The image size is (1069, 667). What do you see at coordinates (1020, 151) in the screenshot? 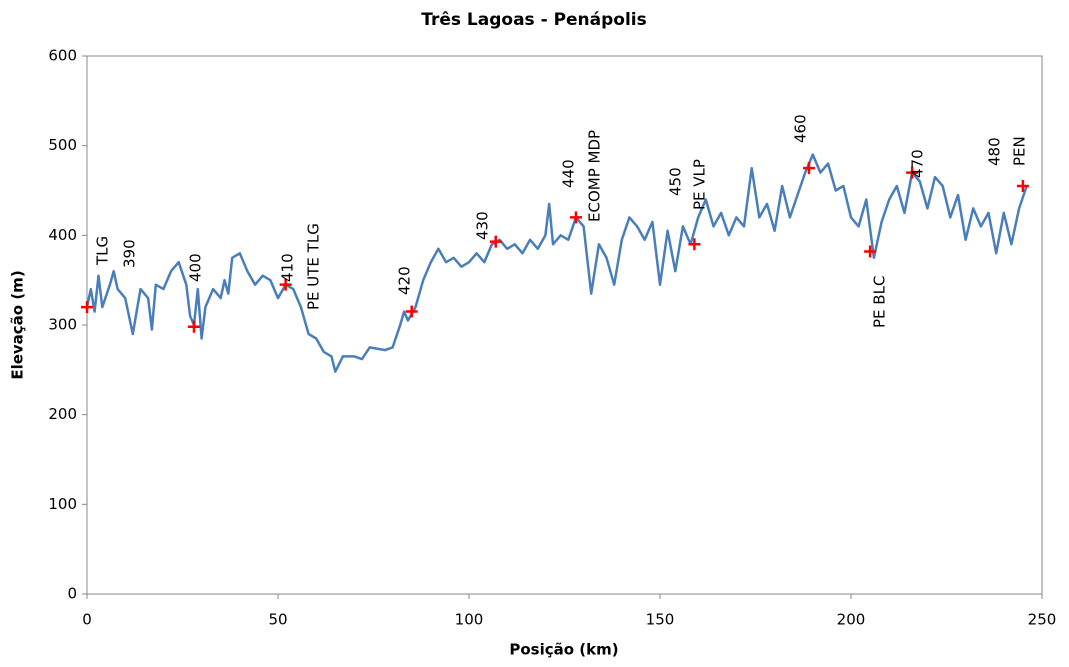
I see `annotation: PEN` at bounding box center [1020, 151].